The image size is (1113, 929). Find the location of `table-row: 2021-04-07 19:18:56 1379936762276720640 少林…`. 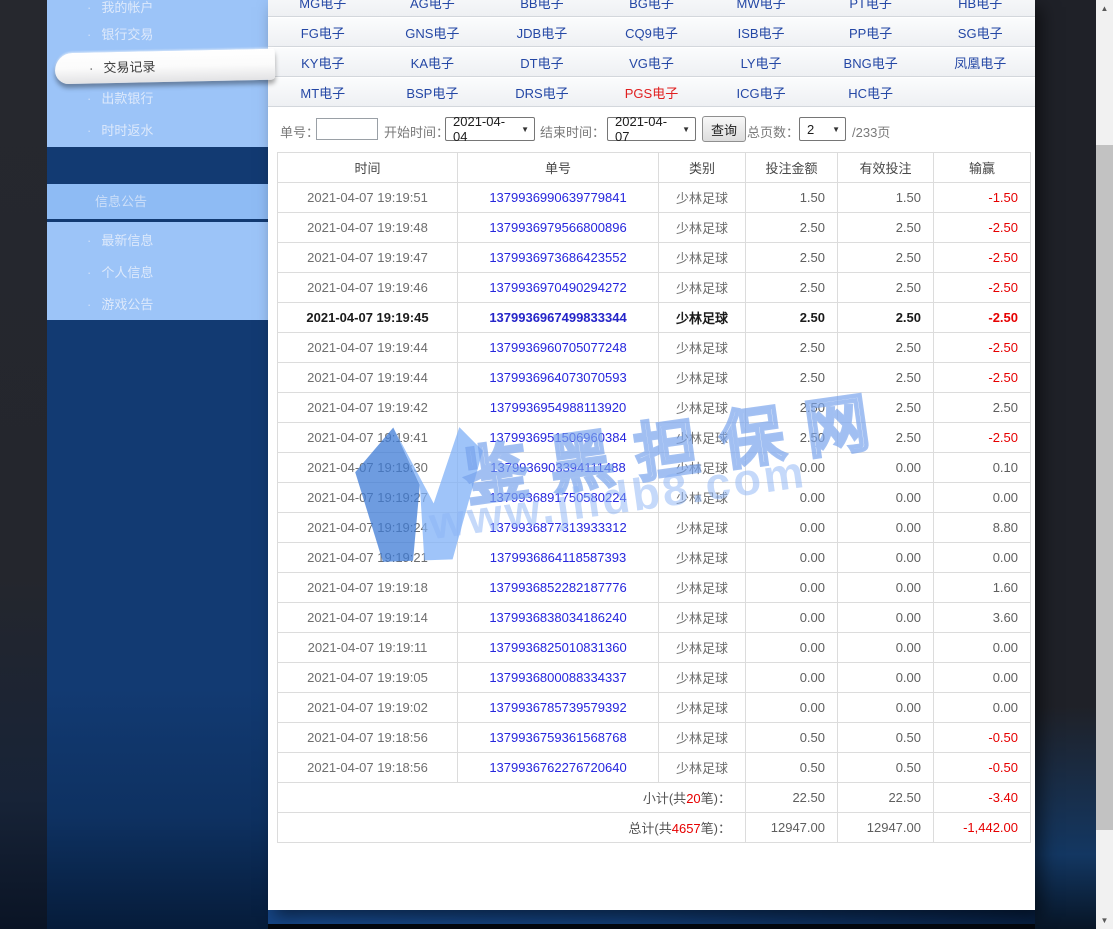

table-row: 2021-04-07 19:18:56 1379936762276720640 少林… is located at coordinates (654, 767).